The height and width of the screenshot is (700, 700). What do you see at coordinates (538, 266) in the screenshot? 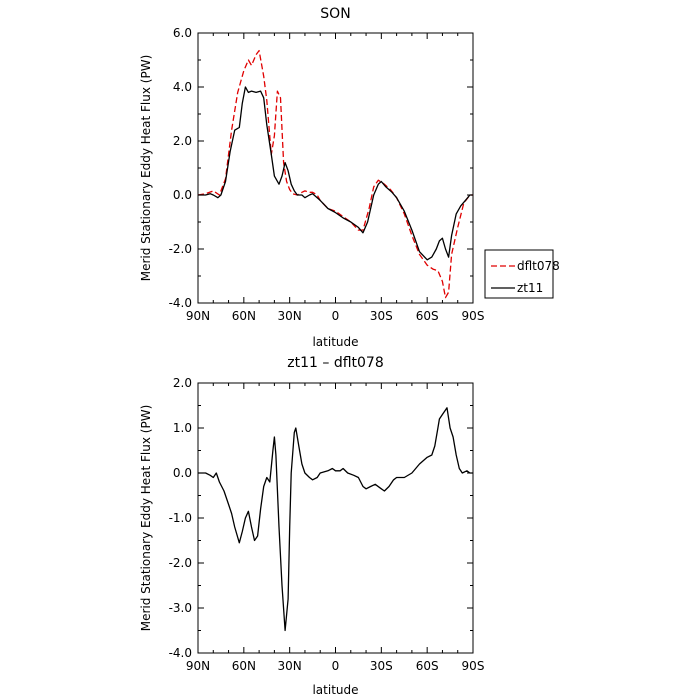
I see `legend-label: dflt078` at bounding box center [538, 266].